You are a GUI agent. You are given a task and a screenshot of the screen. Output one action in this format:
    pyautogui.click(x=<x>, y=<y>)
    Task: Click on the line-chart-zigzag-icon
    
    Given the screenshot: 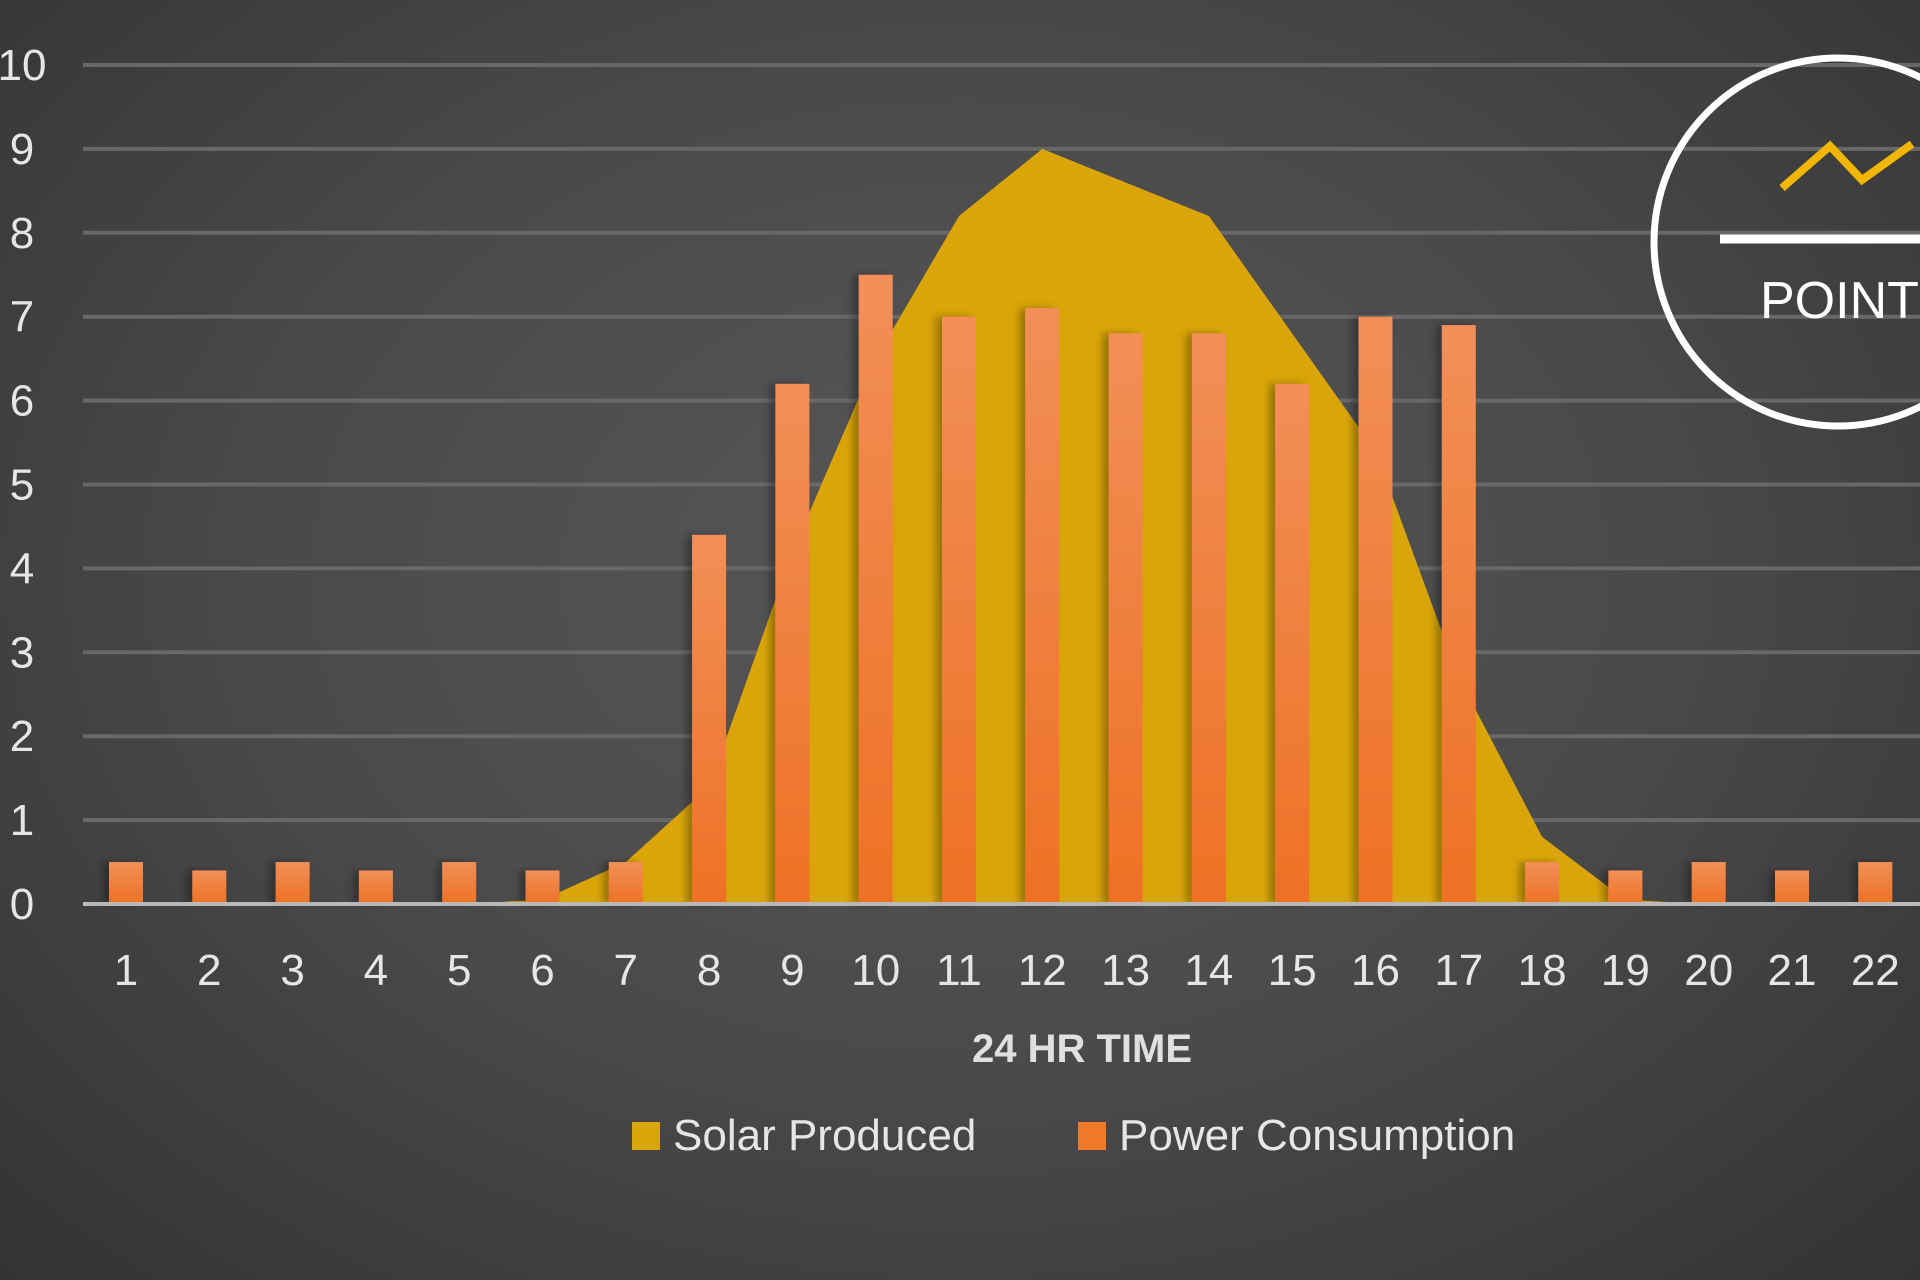 What is the action you would take?
    pyautogui.click(x=1847, y=166)
    